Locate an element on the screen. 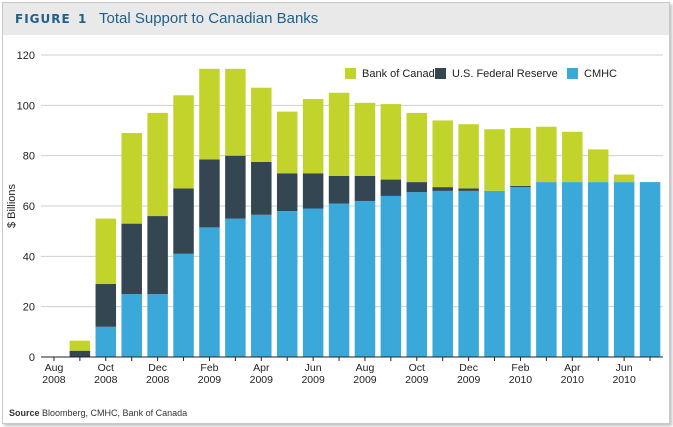  legend-swatch-bank-of-canada is located at coordinates (350, 73).